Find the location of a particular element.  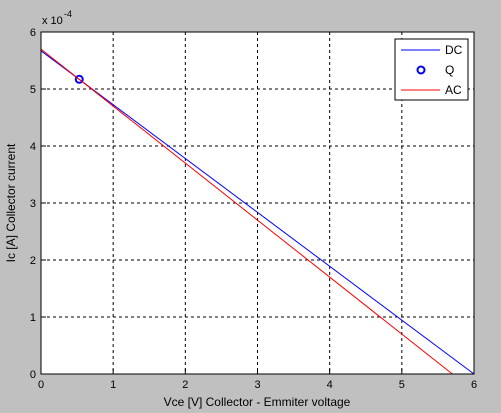

x-axis-label: Vce [V] Collector - Emmiter voltage is located at coordinates (257, 402).